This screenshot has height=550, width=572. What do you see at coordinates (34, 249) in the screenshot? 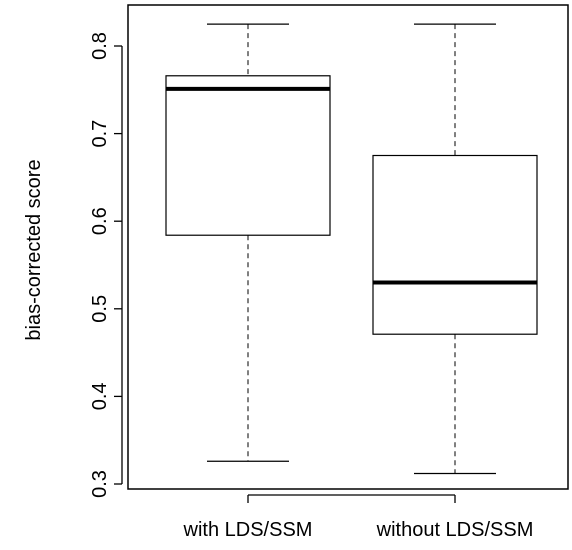
I see `y-axis-title: bias-corrected score` at bounding box center [34, 249].